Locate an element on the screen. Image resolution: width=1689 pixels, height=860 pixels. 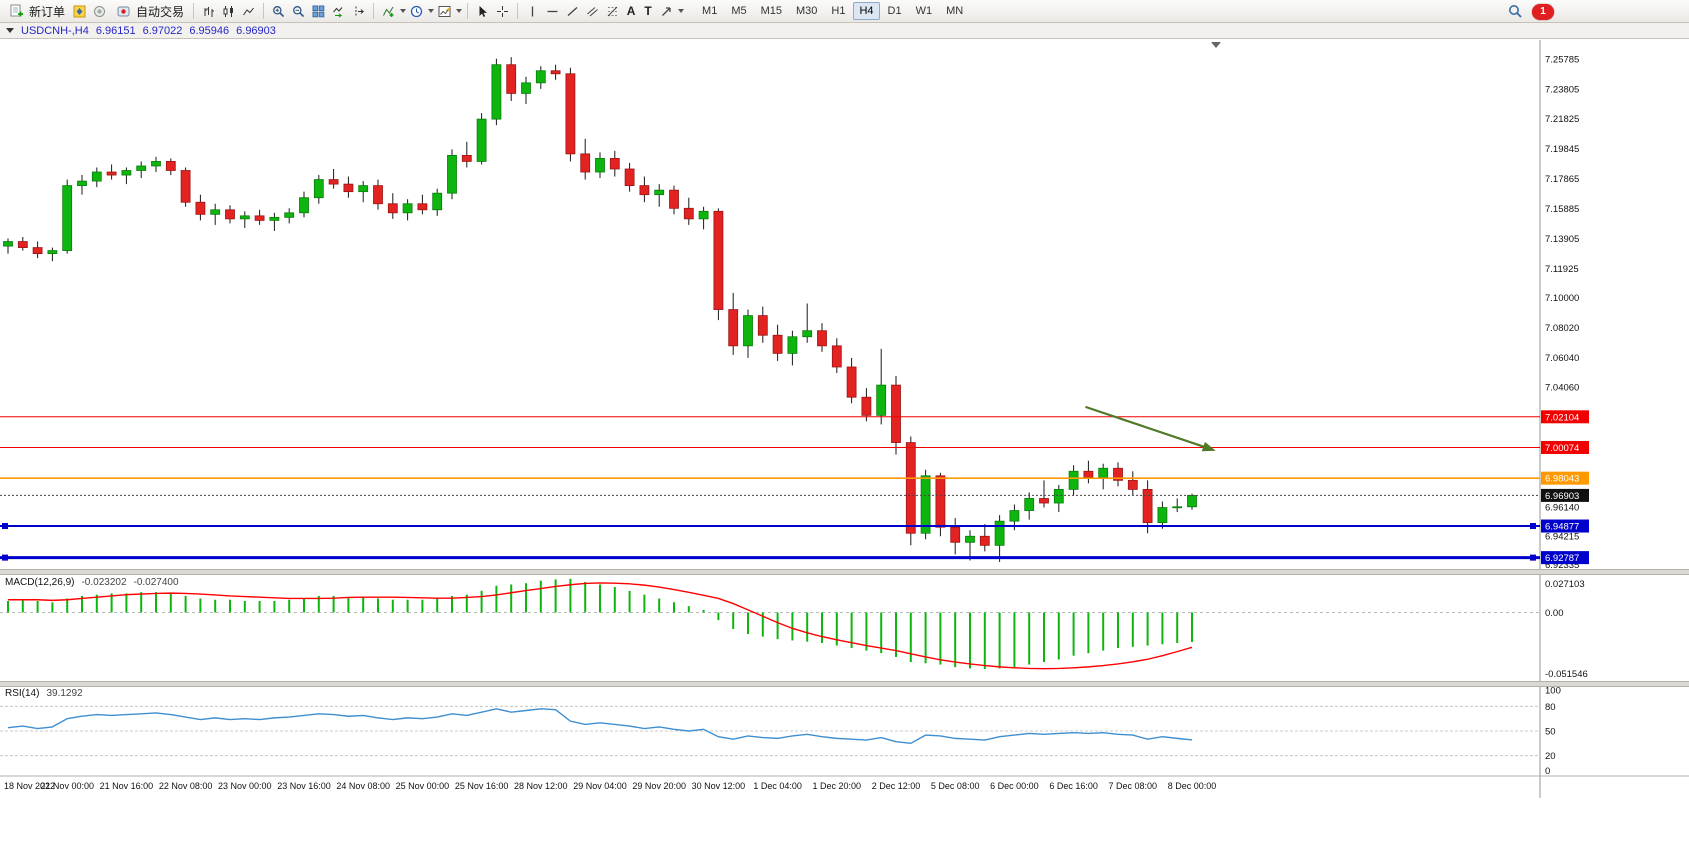
svg-text: 0.00 is located at coordinates (1554, 613).